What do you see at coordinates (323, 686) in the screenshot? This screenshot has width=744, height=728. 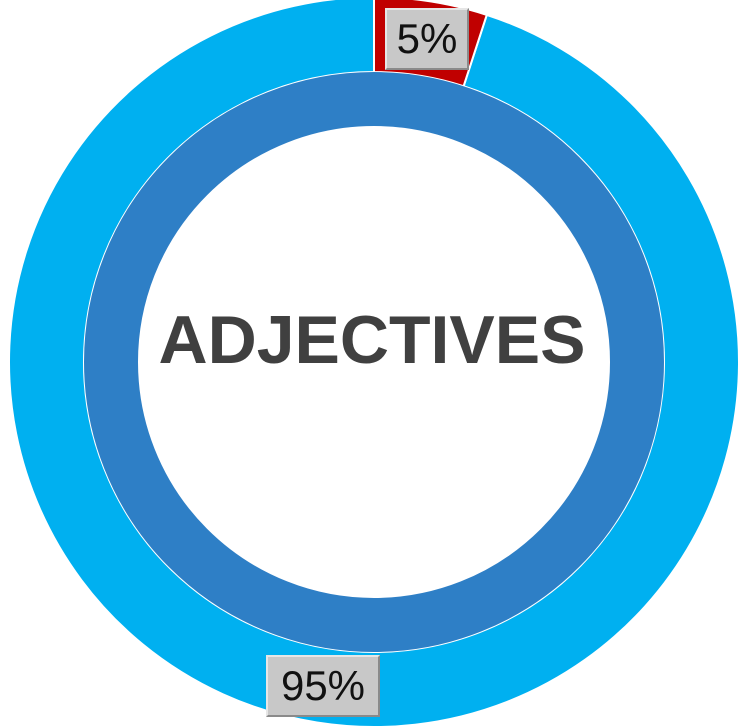 I see `data-label-large-slice: 95%` at bounding box center [323, 686].